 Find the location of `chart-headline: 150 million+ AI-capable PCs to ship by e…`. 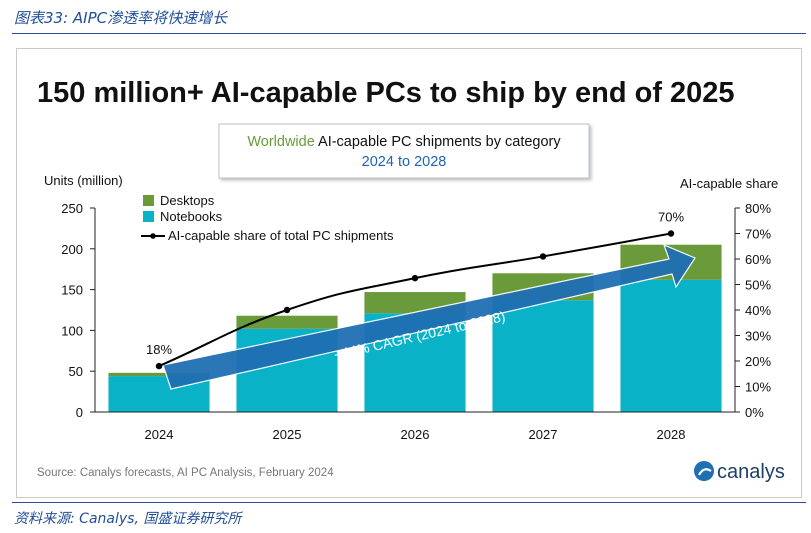

chart-headline: 150 million+ AI-capable PCs to ship by e… is located at coordinates (386, 93).